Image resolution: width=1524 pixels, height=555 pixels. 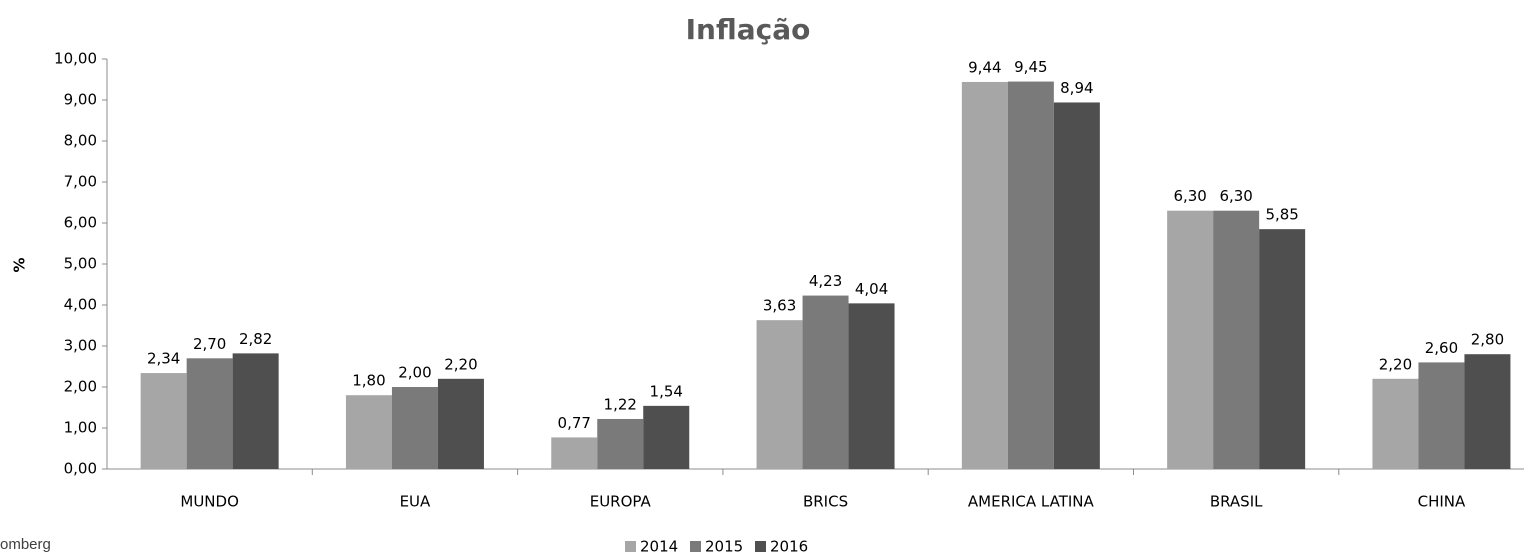 I want to click on source: omberg, so click(x=25, y=544).